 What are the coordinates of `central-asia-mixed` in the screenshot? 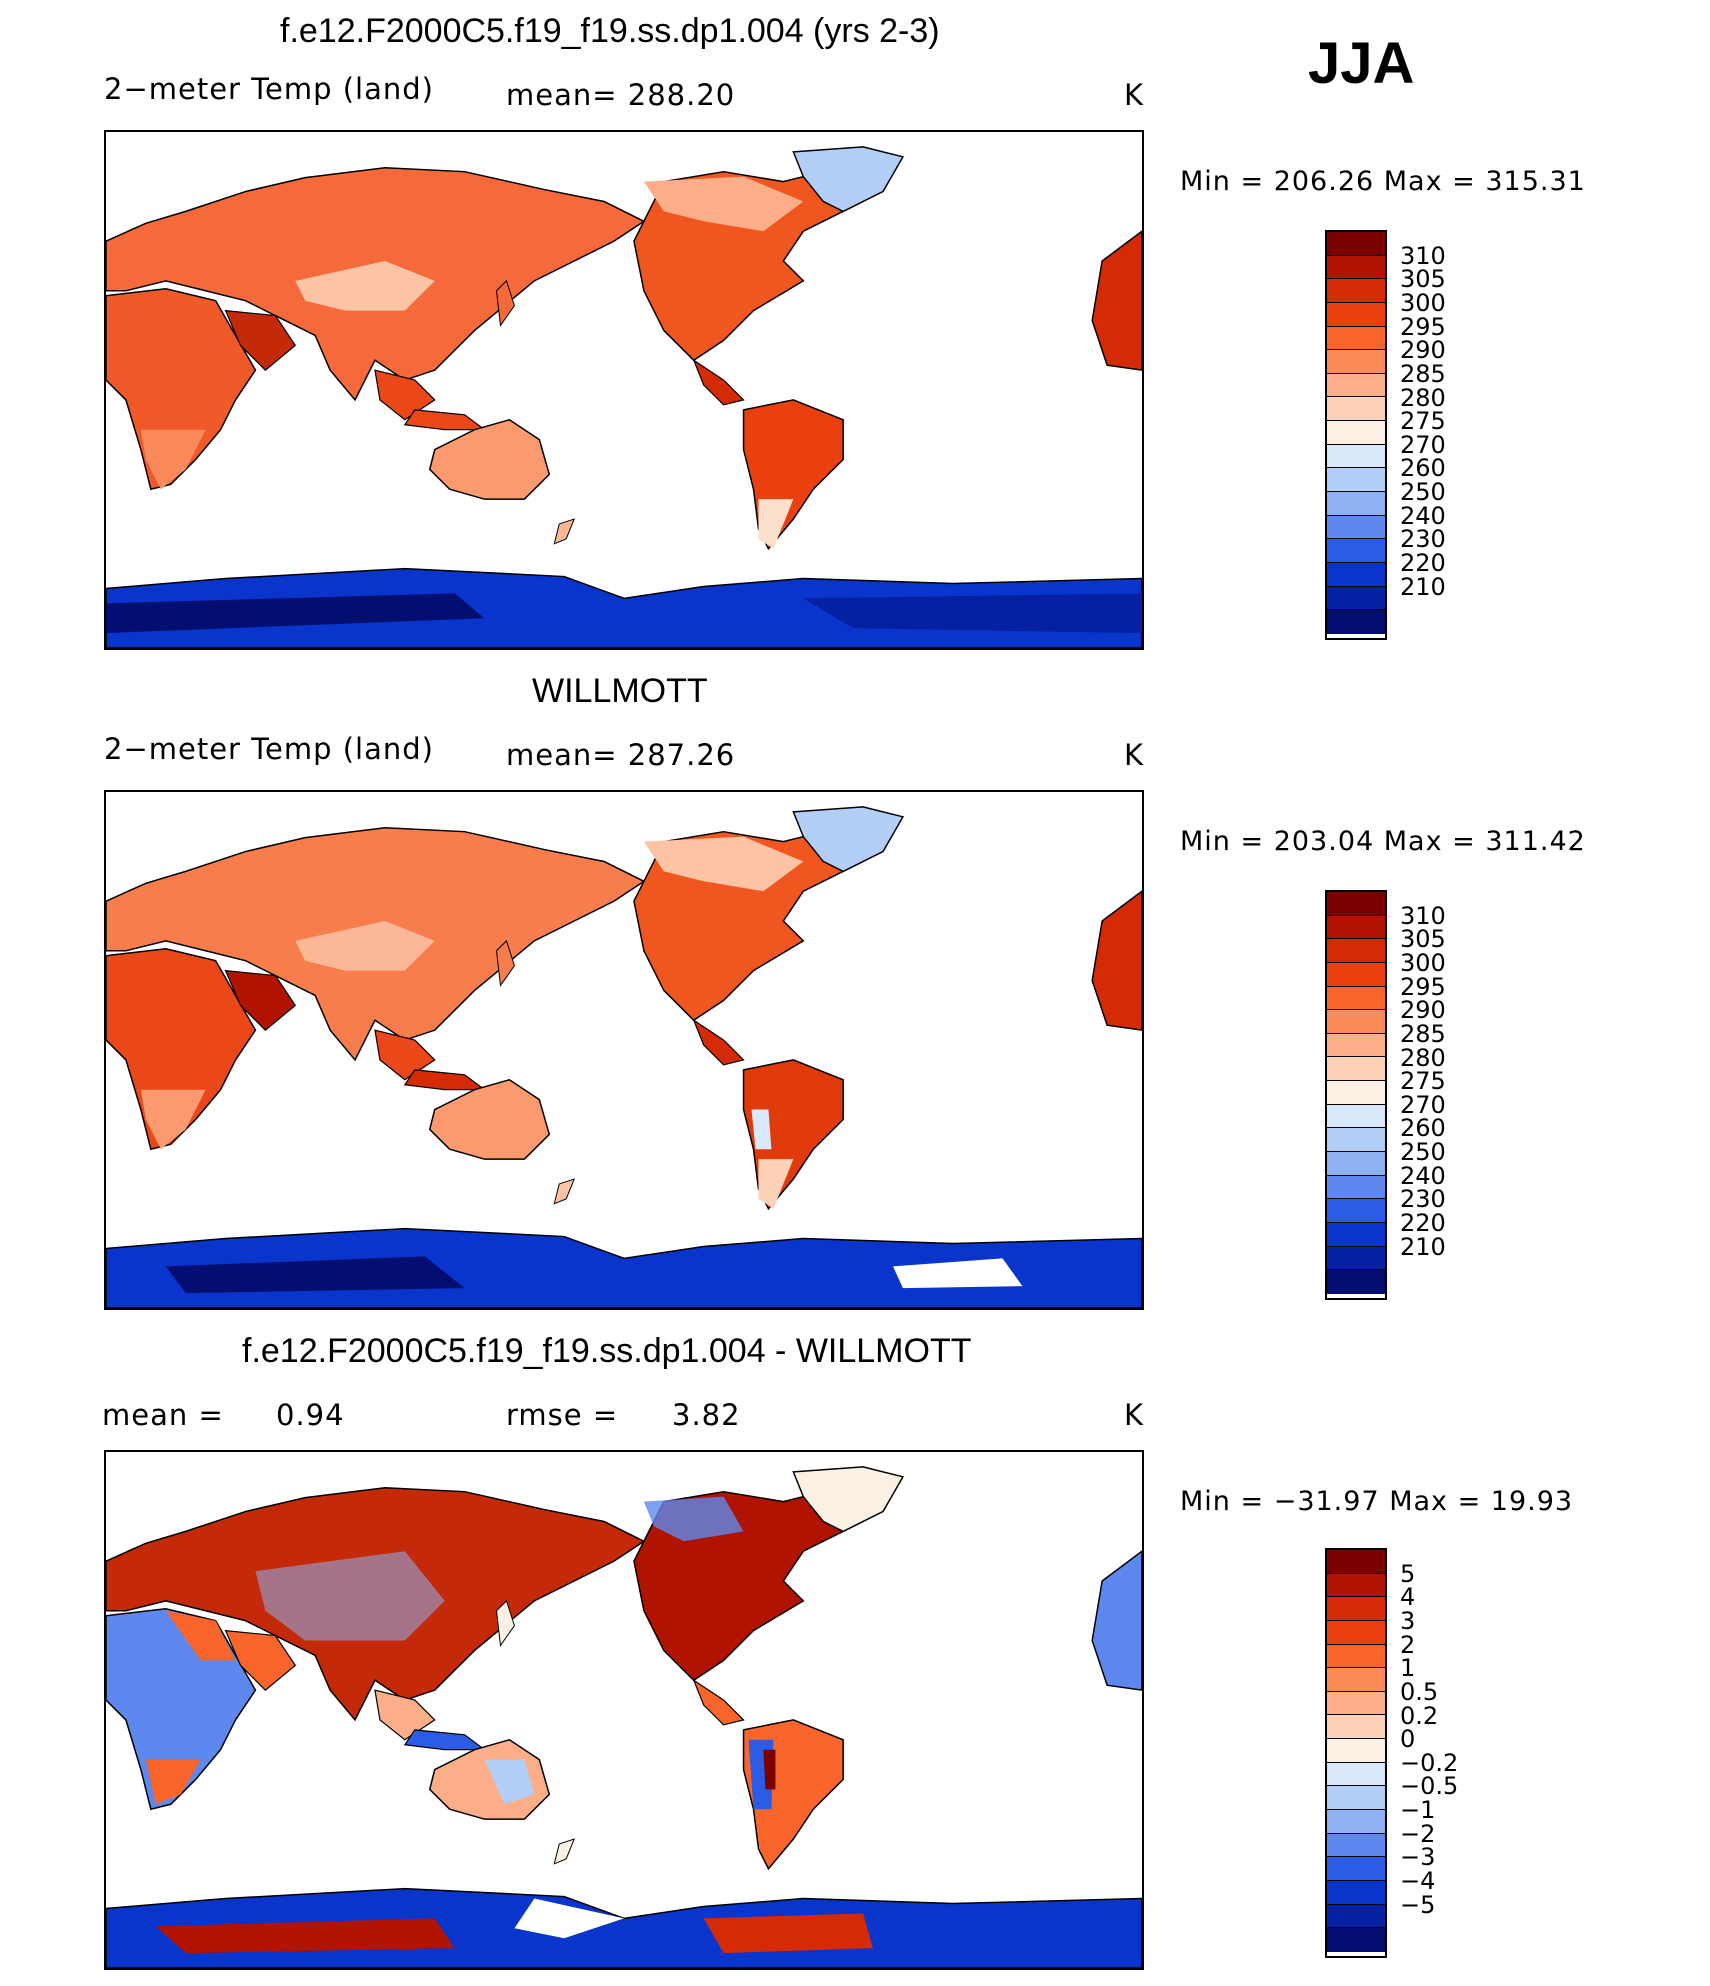 It's located at (350, 1596).